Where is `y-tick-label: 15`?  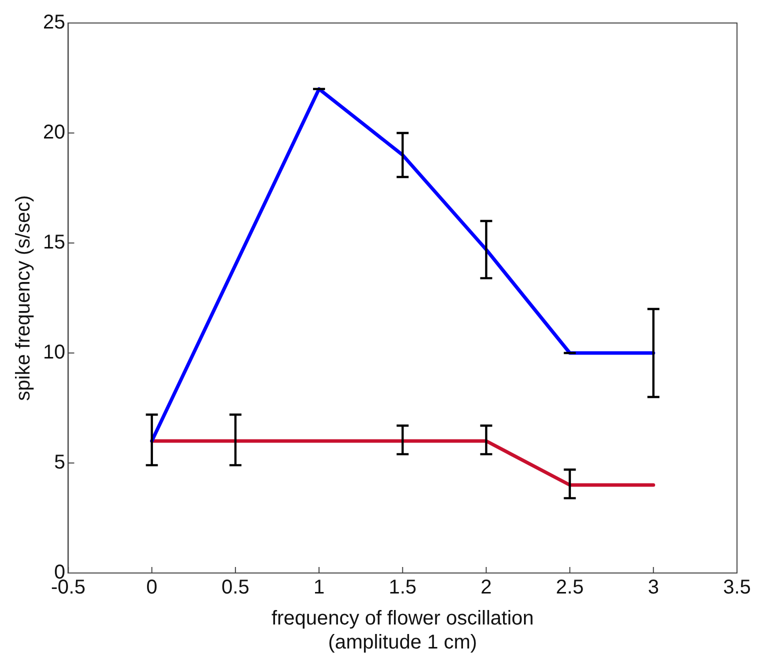 y-tick-label: 15 is located at coordinates (54, 243).